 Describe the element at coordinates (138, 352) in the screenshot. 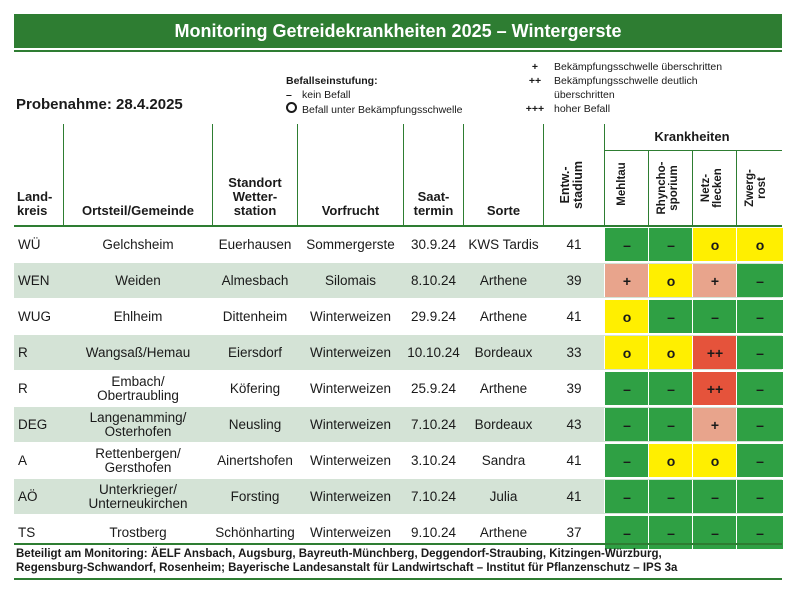

I see `cell-ort: Wangsaß/Hemau` at that location.